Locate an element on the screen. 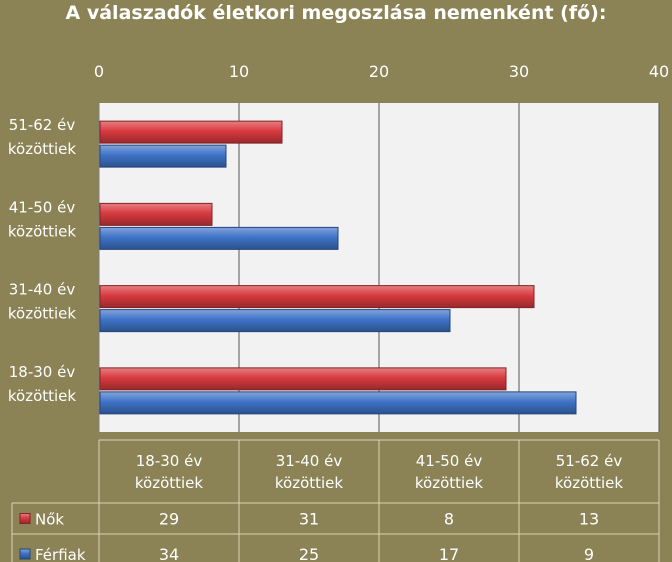 The height and width of the screenshot is (562, 672). table-header-label: 41-50 év is located at coordinates (449, 461).